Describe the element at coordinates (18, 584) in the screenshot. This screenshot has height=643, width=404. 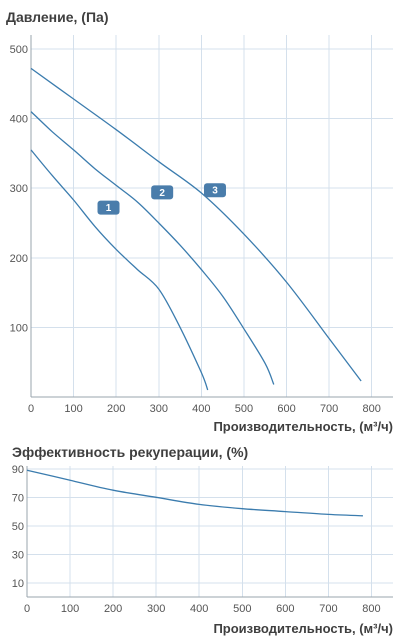
I see `efficiency-y-tick-label: 10` at that location.